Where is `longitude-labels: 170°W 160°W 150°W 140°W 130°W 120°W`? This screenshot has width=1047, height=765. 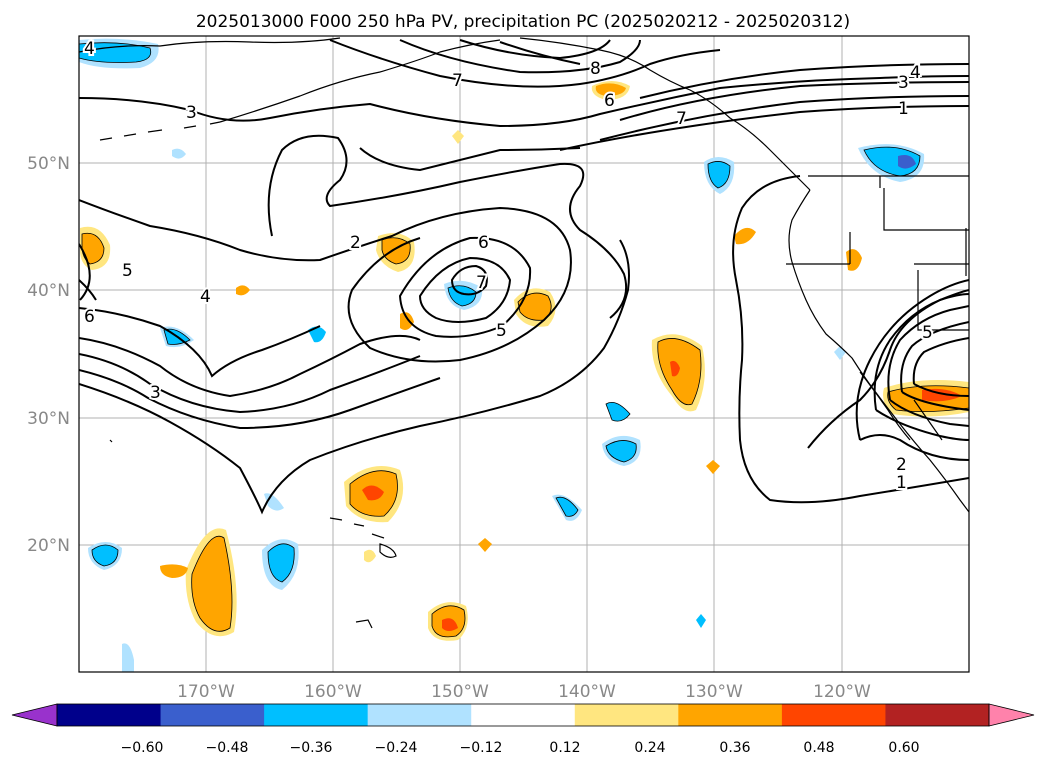
longitude-labels: 170°W 160°W 150°W 140°W 130°W 120°W is located at coordinates (524, 692).